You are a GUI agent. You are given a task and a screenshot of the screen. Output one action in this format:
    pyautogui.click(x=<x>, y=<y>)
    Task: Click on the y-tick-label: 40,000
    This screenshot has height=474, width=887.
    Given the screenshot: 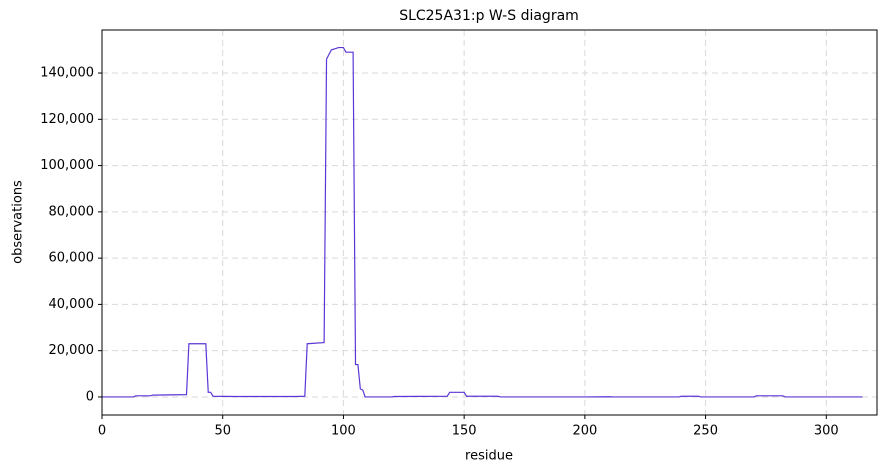 What is the action you would take?
    pyautogui.click(x=72, y=304)
    